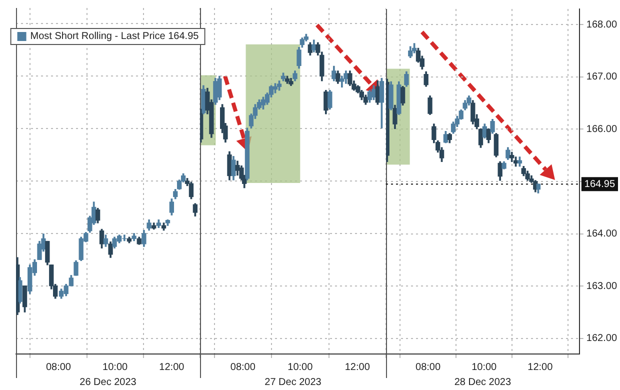 The image size is (620, 390). What do you see at coordinates (293, 382) in the screenshot?
I see `x-axis-title: 27 Dec 2023` at bounding box center [293, 382].